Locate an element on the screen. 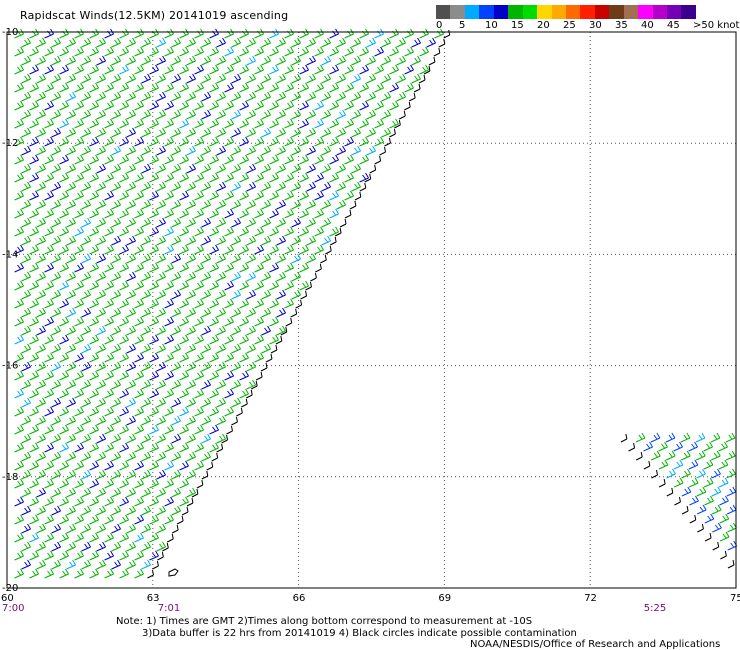  legend-swatch is located at coordinates (659, 12).